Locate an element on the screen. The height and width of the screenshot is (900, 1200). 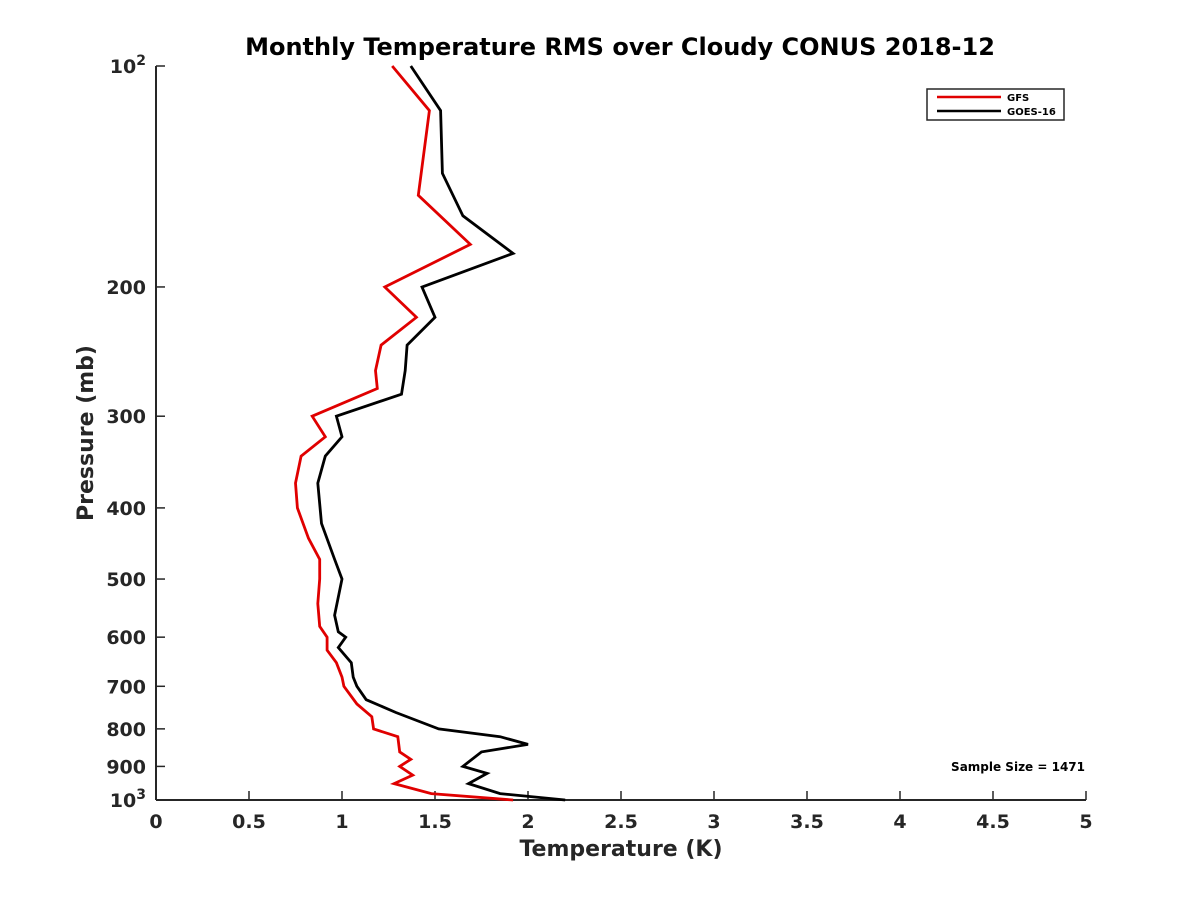
sample-size-annotation: Sample Size = 1471 is located at coordinates (1018, 767).